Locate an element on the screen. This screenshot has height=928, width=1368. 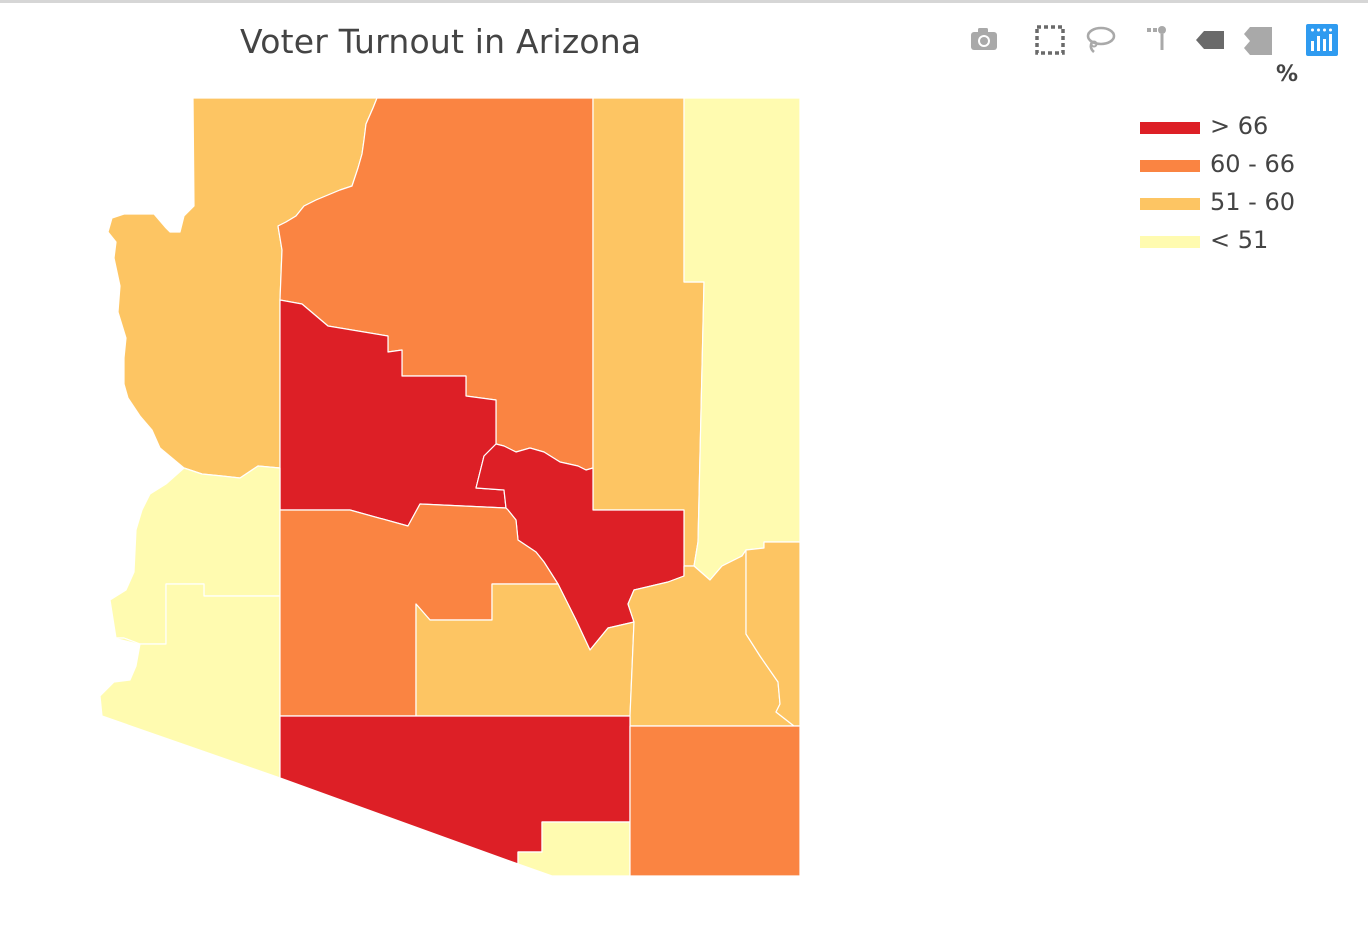
legend: > 66 60 - 66 51 - 60 < 51 is located at coordinates (1248, 184).